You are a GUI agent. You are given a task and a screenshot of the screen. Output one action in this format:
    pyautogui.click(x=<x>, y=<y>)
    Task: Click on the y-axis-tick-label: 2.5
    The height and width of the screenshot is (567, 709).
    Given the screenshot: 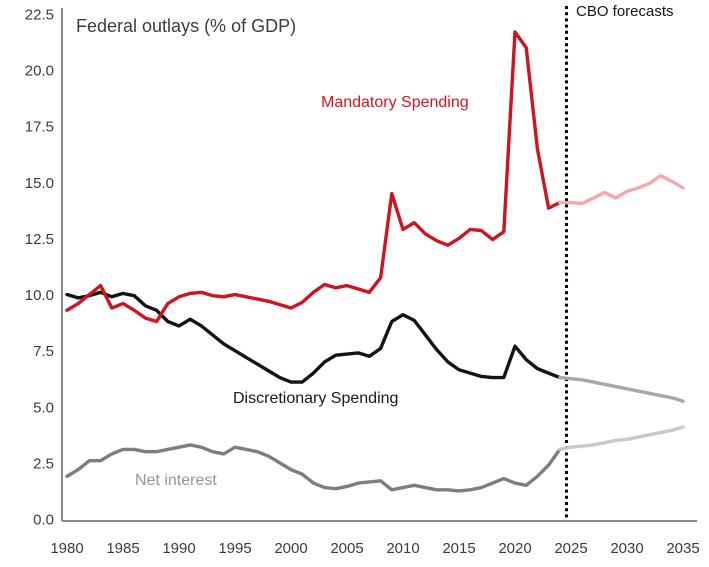 What is the action you would take?
    pyautogui.click(x=43, y=463)
    